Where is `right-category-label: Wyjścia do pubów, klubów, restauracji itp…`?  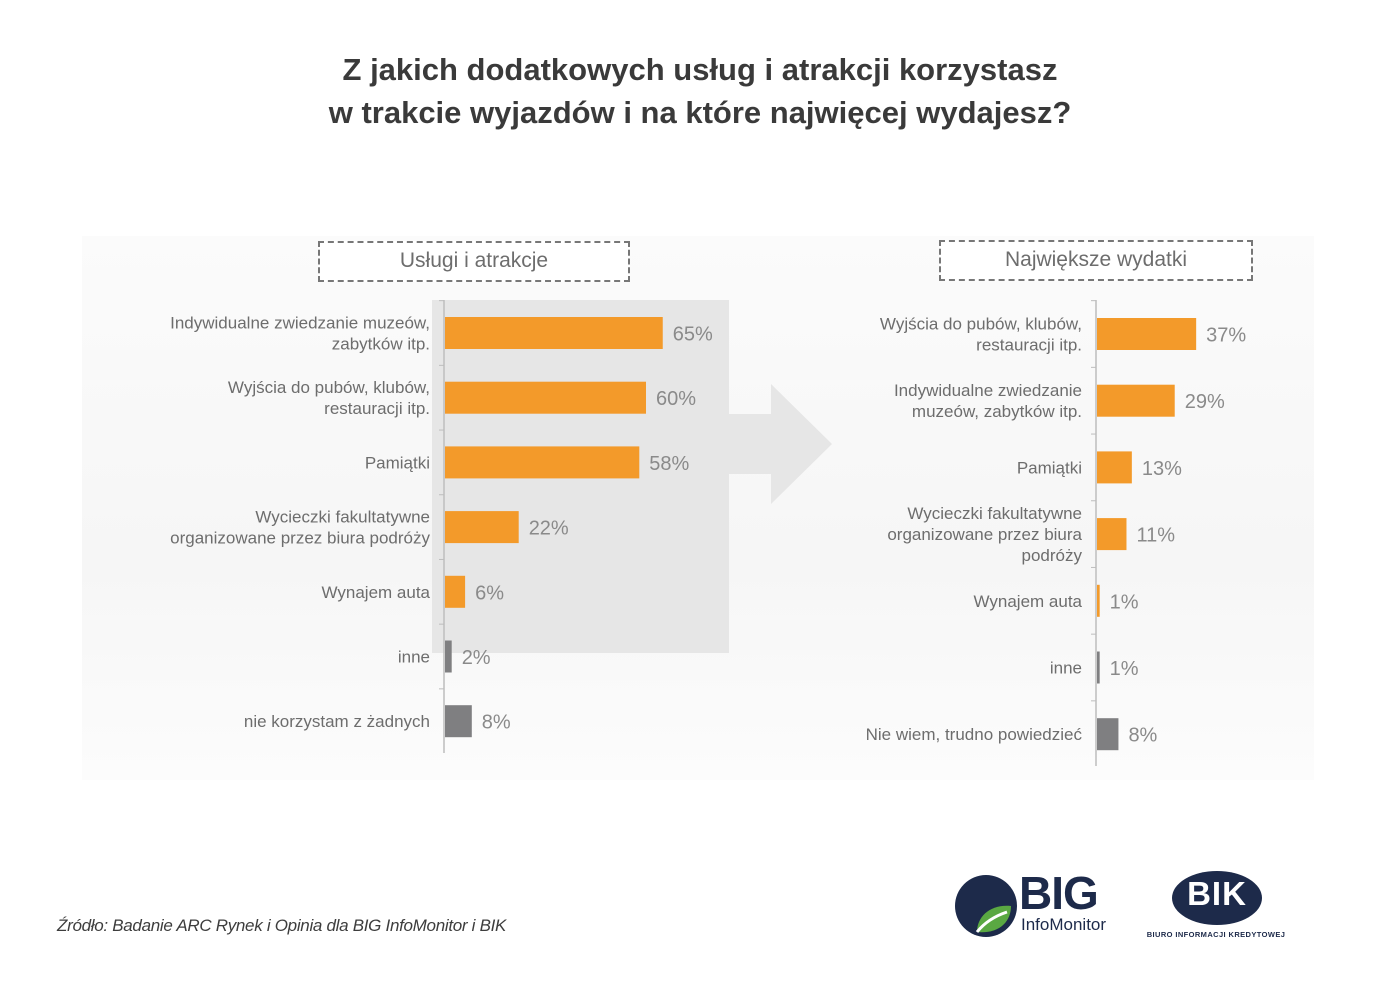
right-category-label: Wyjścia do pubów, klubów, restauracji itp… is located at coordinates (981, 335).